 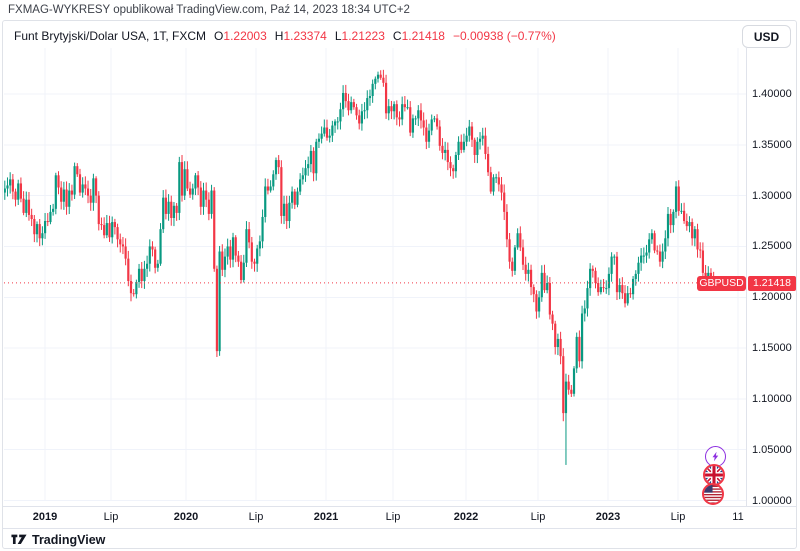 What do you see at coordinates (240, 36) in the screenshot?
I see `ohlc-item: O1.22003` at bounding box center [240, 36].